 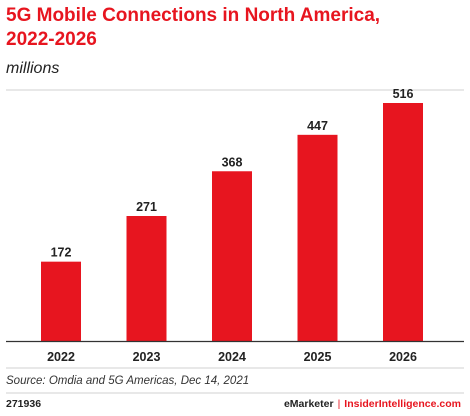 What do you see at coordinates (24, 404) in the screenshot?
I see `chart-id: 271936` at bounding box center [24, 404].